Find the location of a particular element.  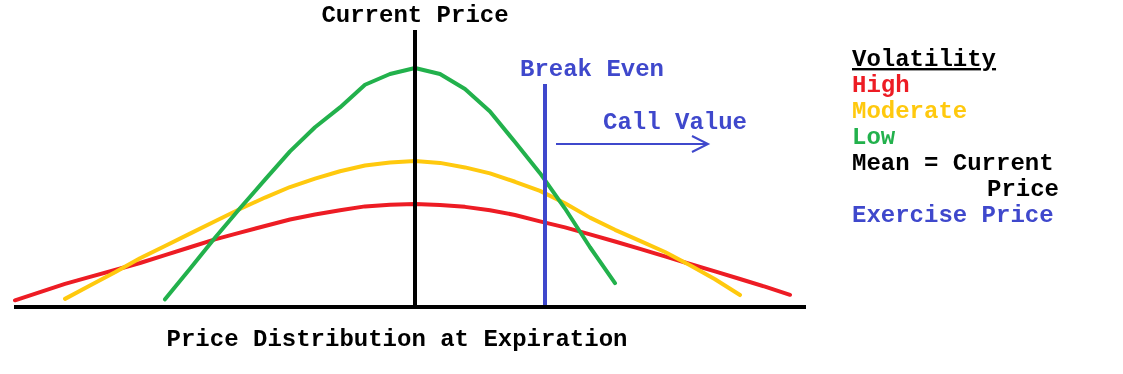

annotation: Call Value is located at coordinates (675, 123).